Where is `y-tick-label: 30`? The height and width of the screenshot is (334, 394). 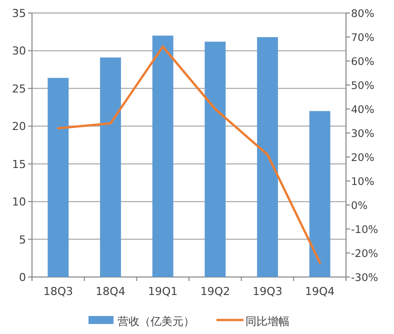 y-tick-label: 30 is located at coordinates (19, 51).